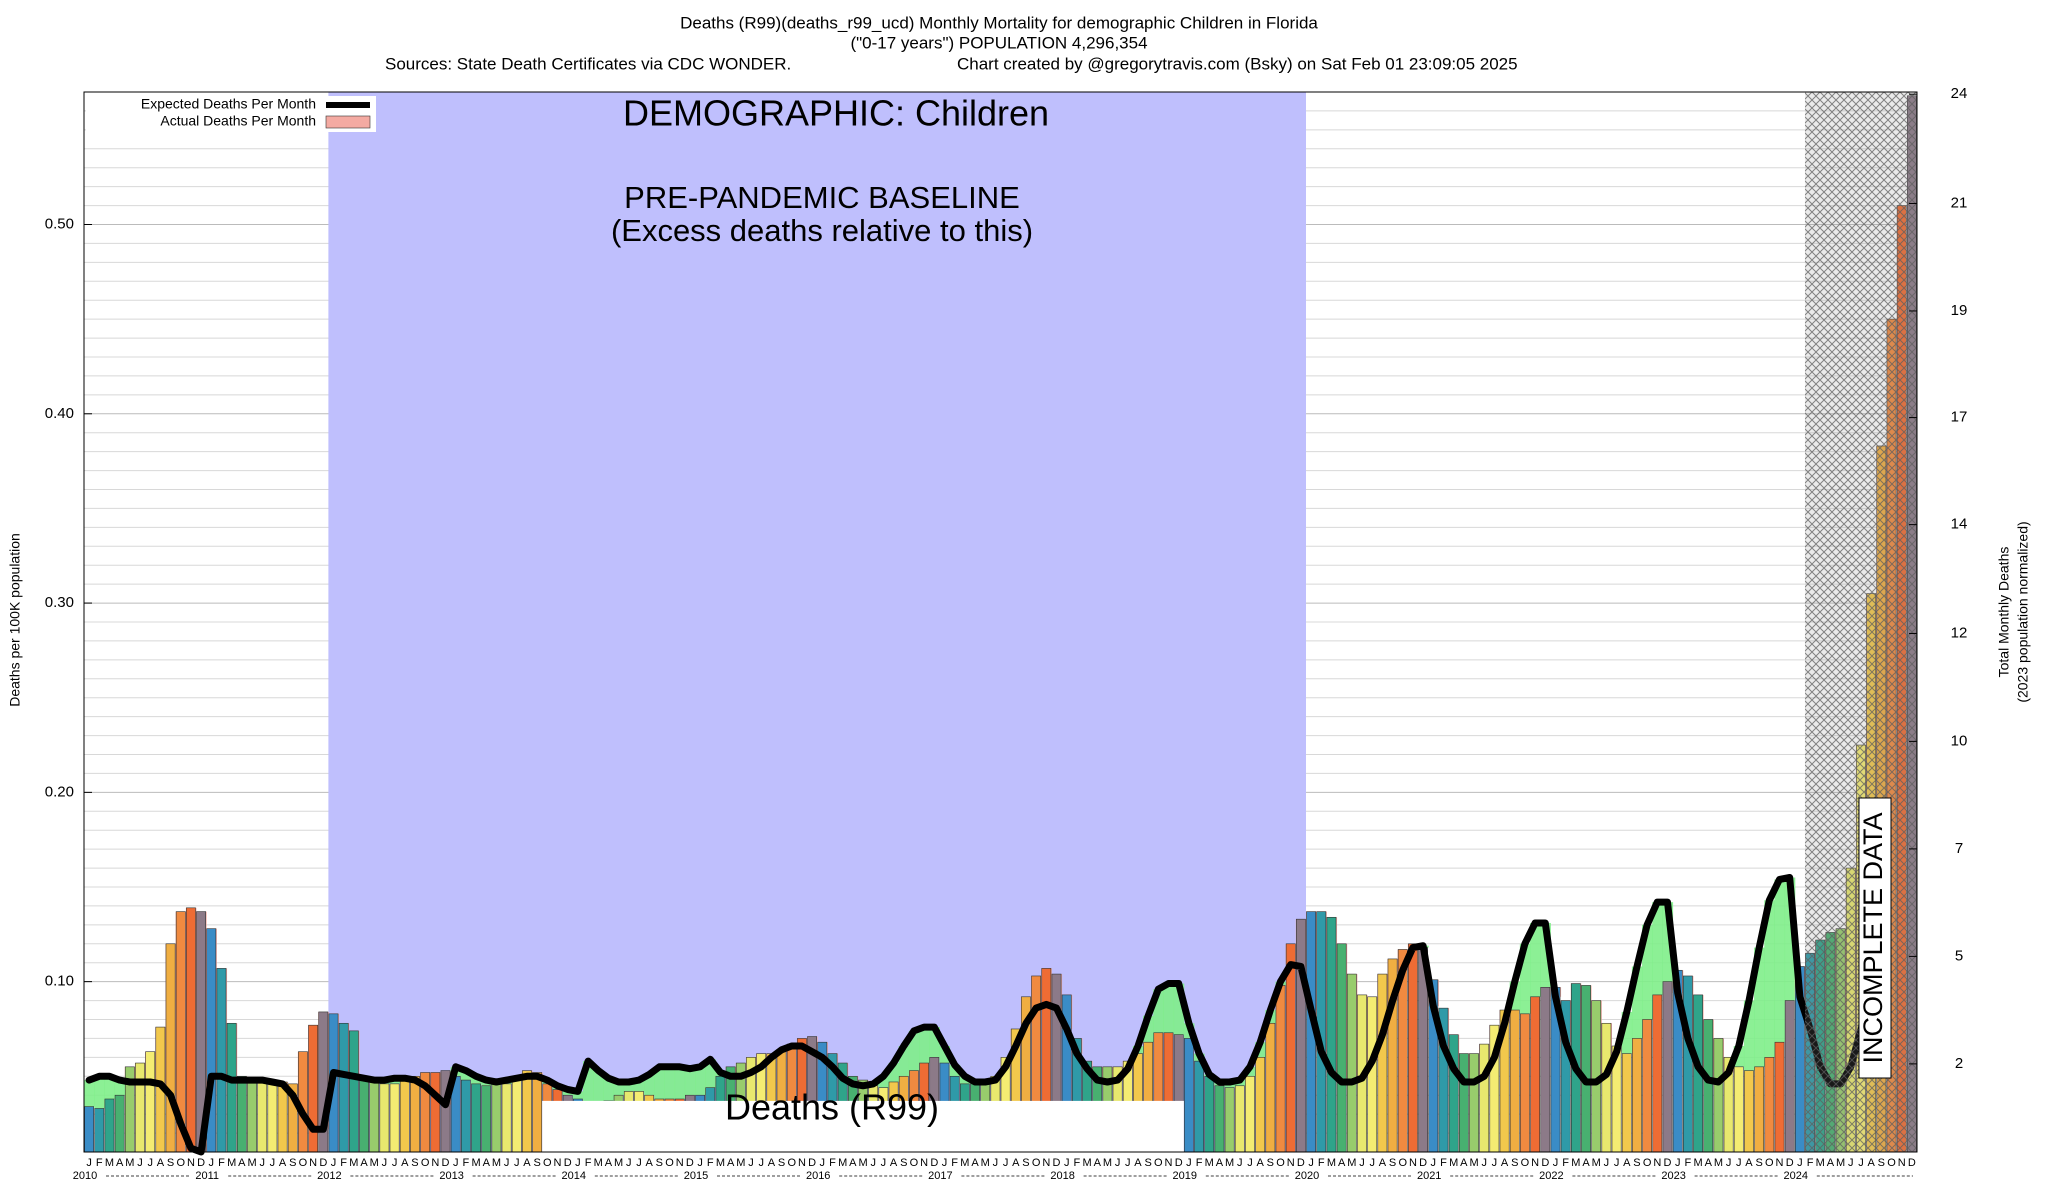 The image size is (2048, 1200). Describe the element at coordinates (329, 1176) in the screenshot. I see `year-label: 2012` at that location.